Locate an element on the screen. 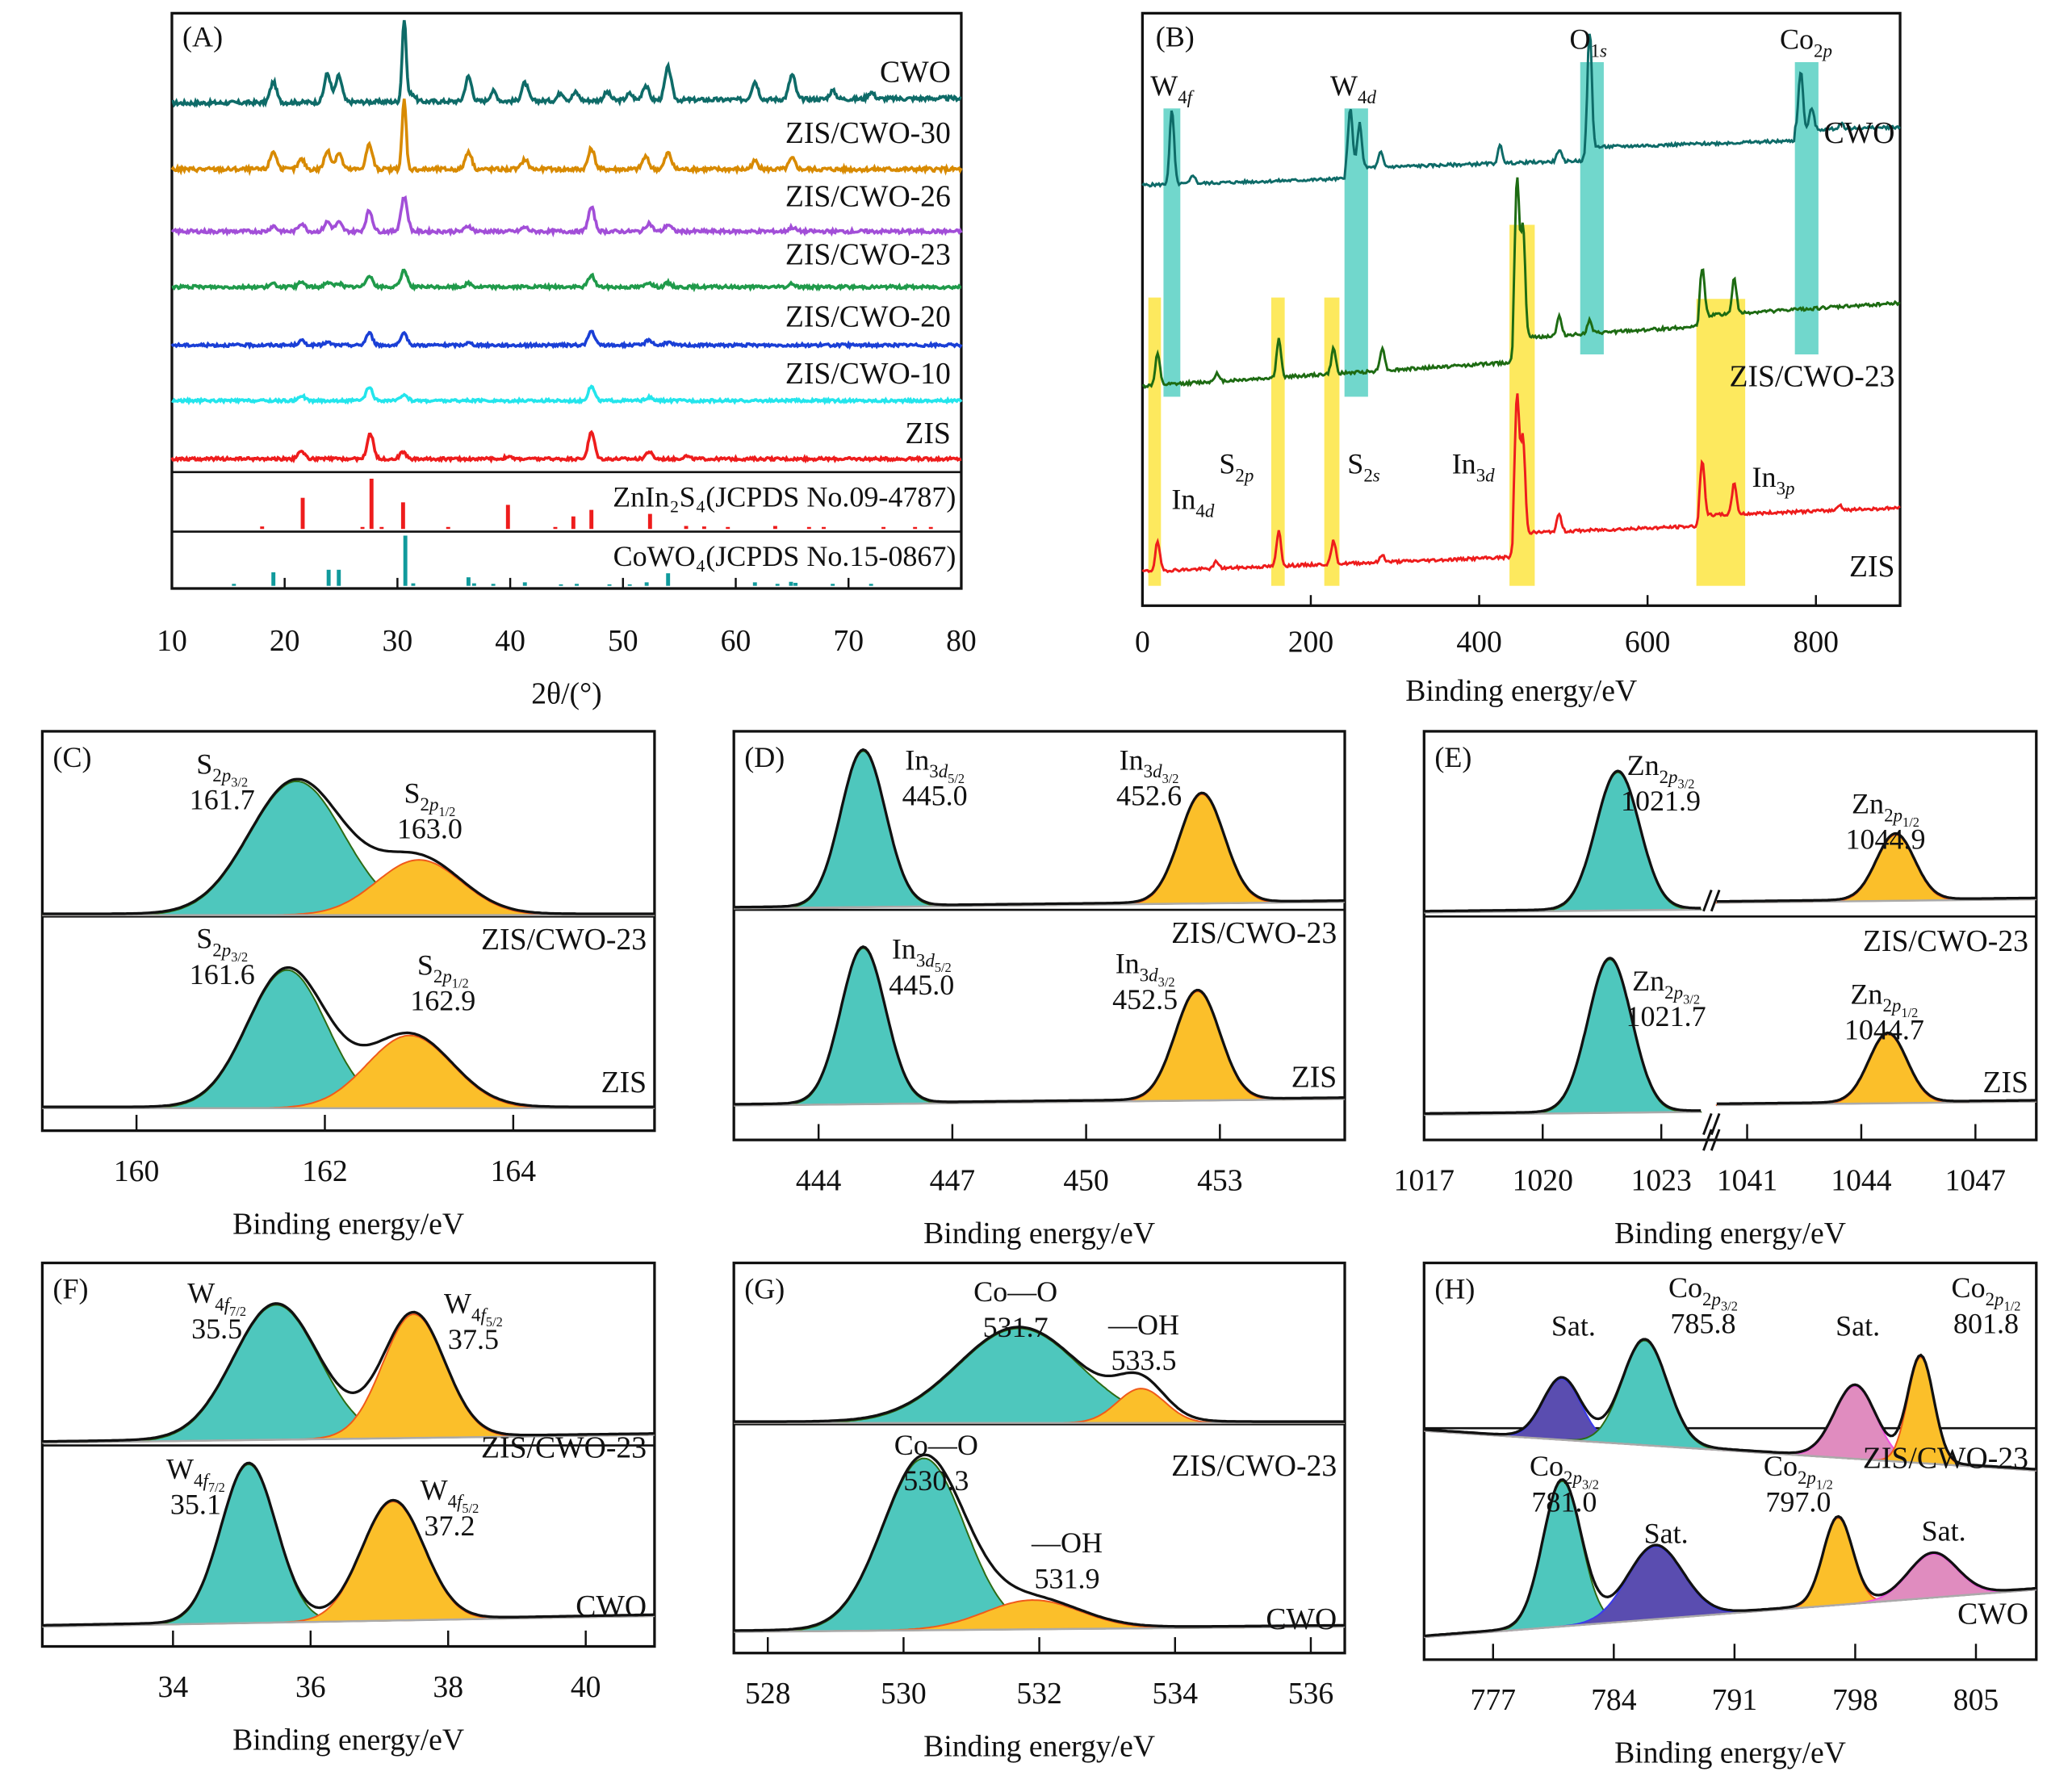 The width and height of the screenshot is (2072, 1780). x-tick-label: 60 is located at coordinates (736, 641).